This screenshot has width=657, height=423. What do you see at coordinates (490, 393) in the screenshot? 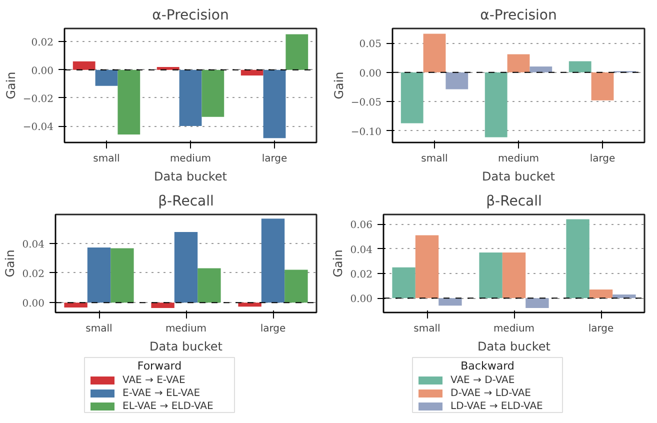
I see `legend-label: D-VAE → LD-VAE` at bounding box center [490, 393].